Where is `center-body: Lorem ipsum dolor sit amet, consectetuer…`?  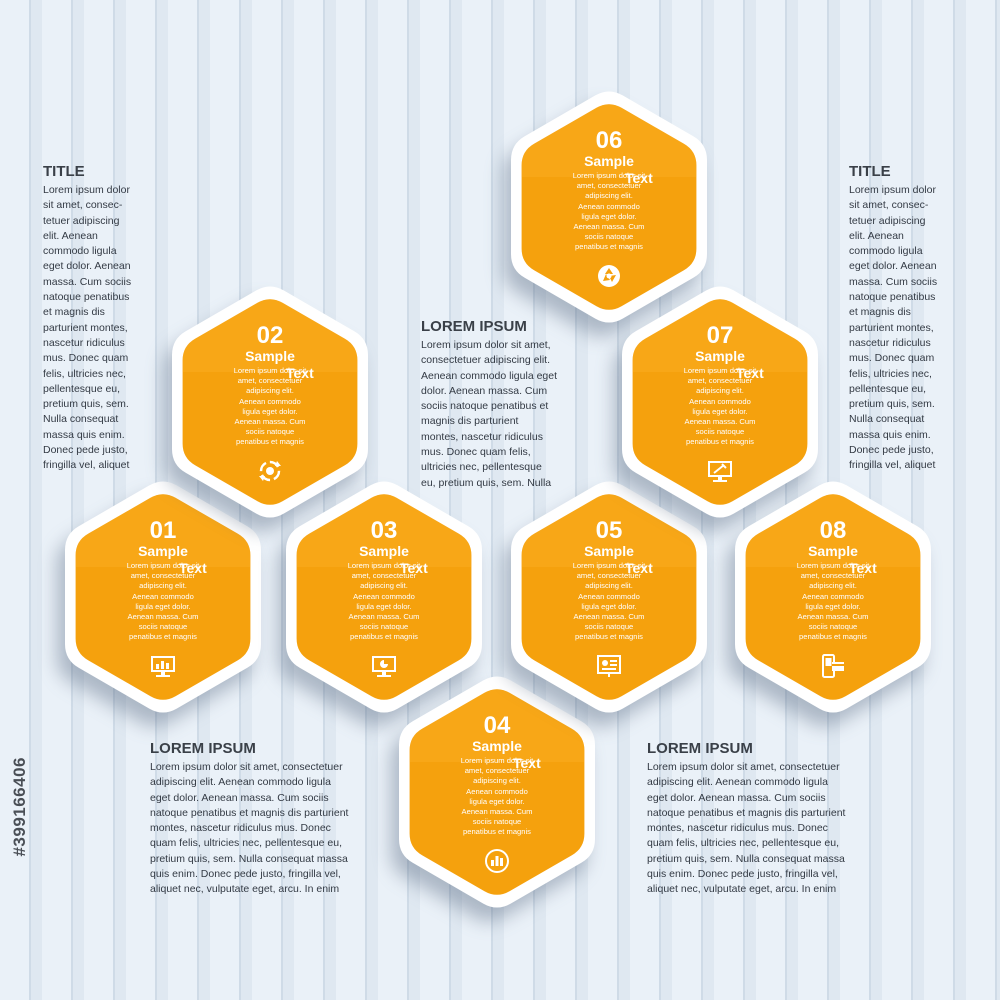
center-body: Lorem ipsum dolor sit amet, consectetuer… is located at coordinates (489, 414).